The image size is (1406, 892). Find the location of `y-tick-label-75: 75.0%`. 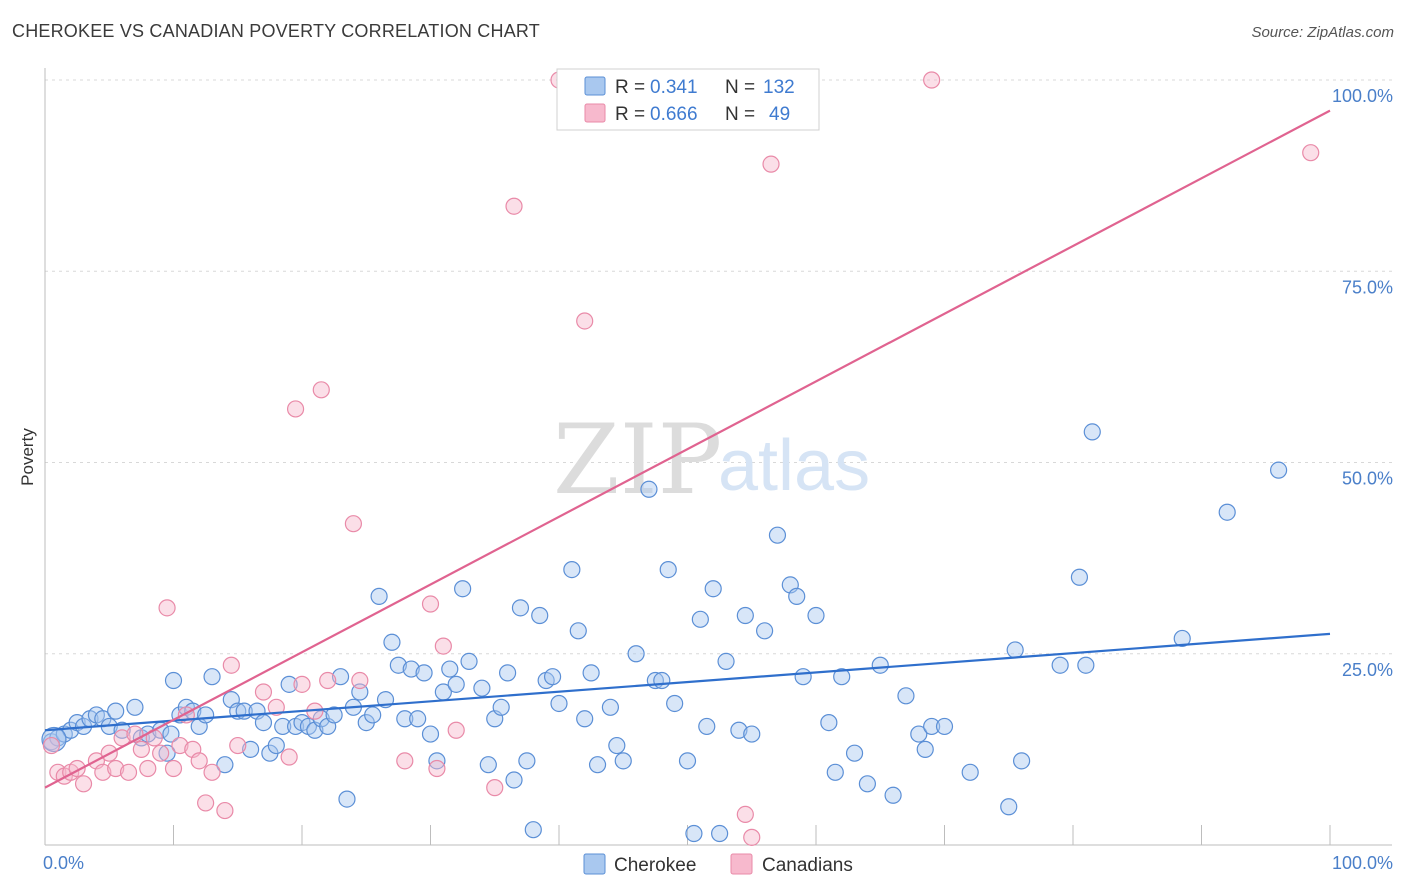

y-tick-label-75: 75.0% is located at coordinates (1367, 287).